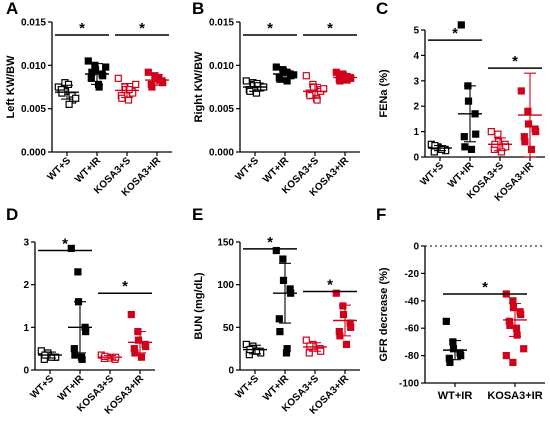 The height and width of the screenshot is (430, 550). I want to click on x-tick-label: KOSA3+IR, so click(514, 396).